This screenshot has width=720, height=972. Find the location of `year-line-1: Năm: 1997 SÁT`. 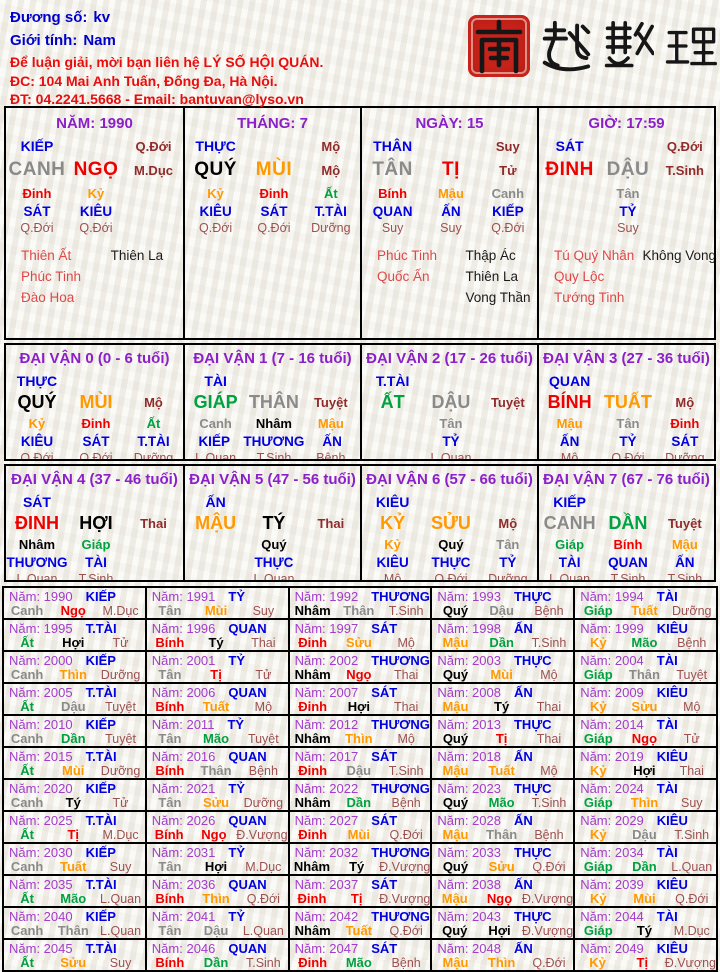

year-line-1: Năm: 1997 SÁT is located at coordinates (360, 628).